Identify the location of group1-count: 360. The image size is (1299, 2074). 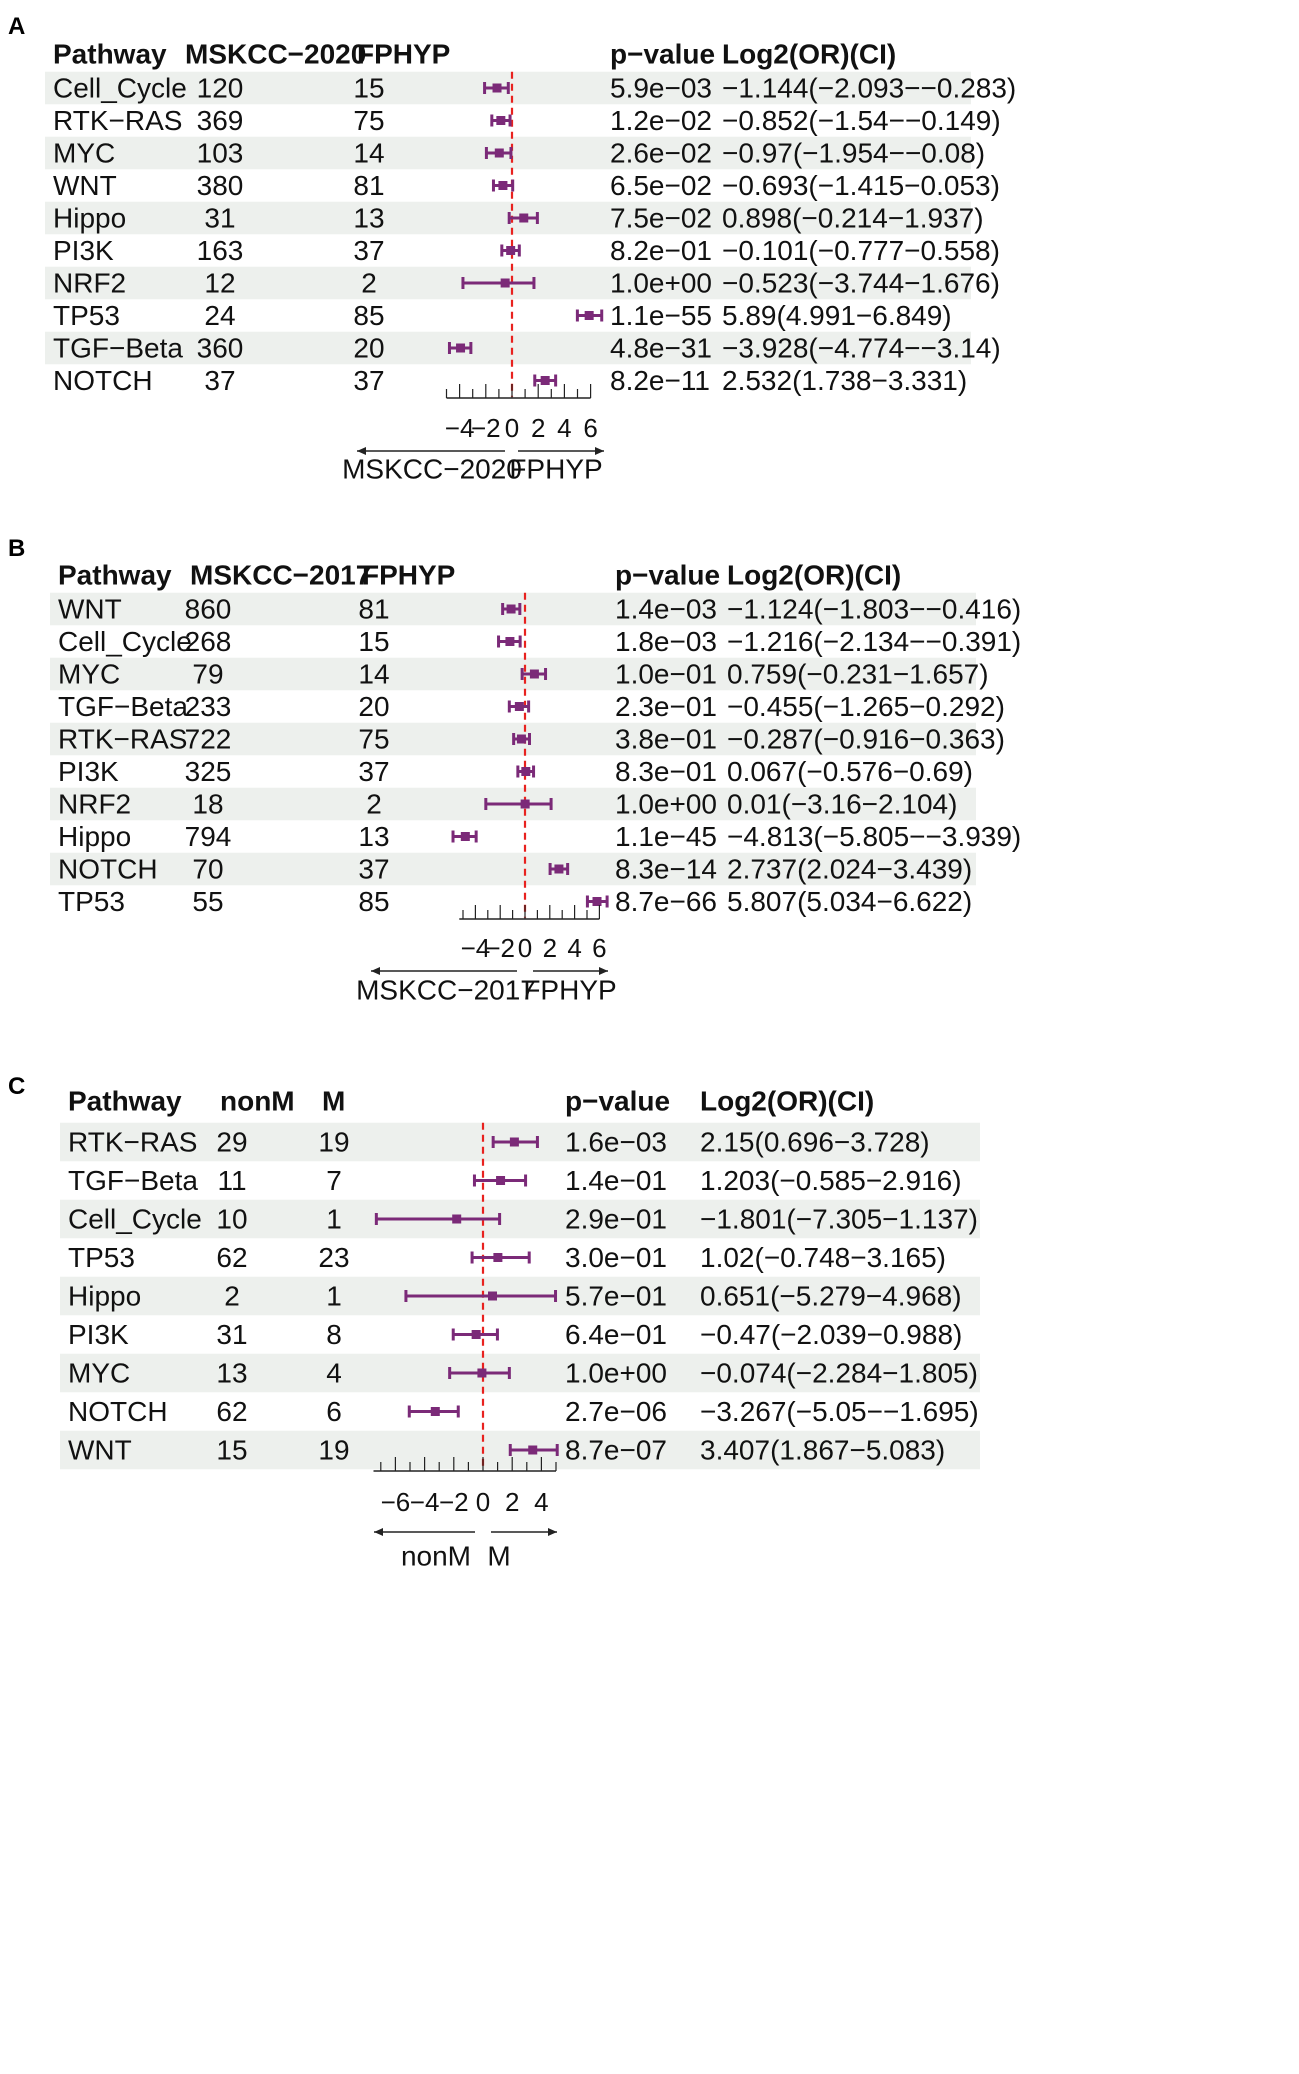
(220, 348).